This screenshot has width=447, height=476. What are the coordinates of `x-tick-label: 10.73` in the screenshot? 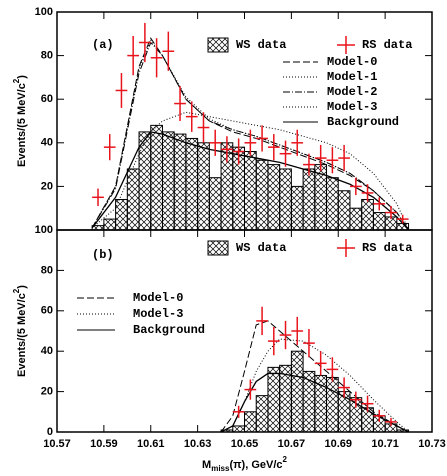 It's located at (432, 444).